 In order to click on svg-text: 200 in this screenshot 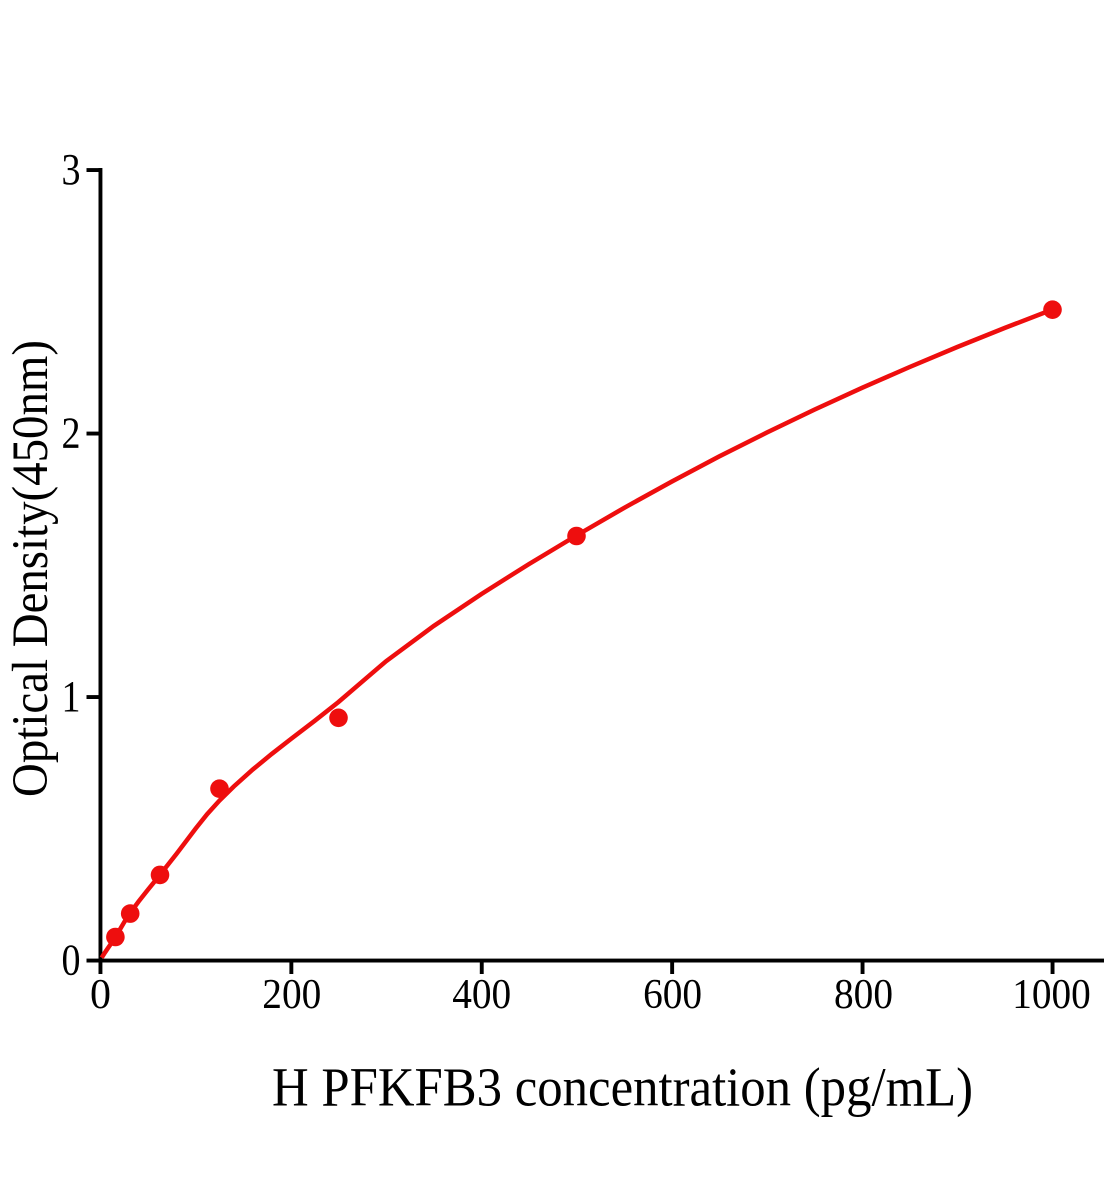, I will do `click(291, 995)`.